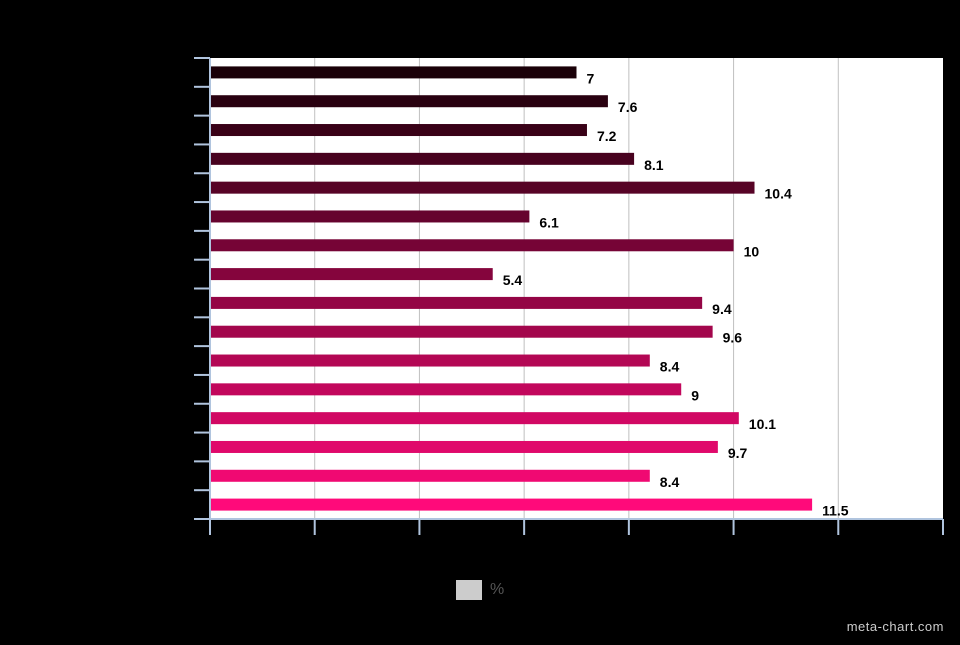 This screenshot has width=960, height=645. Describe the element at coordinates (695, 395) in the screenshot. I see `bar-value-label: 9` at that location.